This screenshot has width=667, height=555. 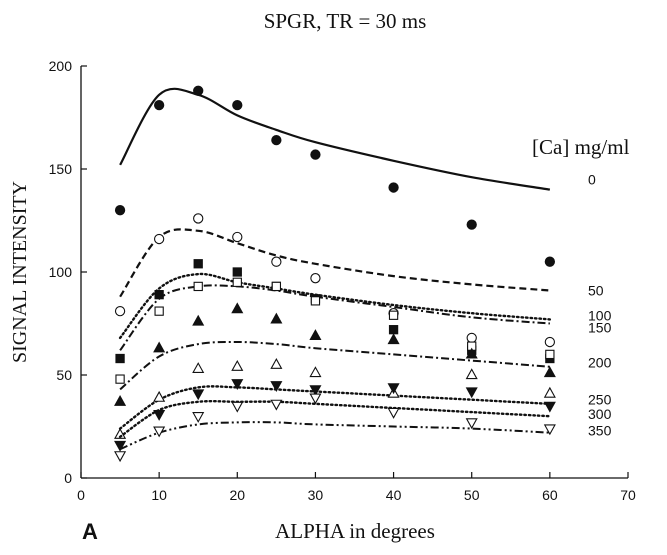 What do you see at coordinates (394, 495) in the screenshot?
I see `x-tick-label: 40` at bounding box center [394, 495].